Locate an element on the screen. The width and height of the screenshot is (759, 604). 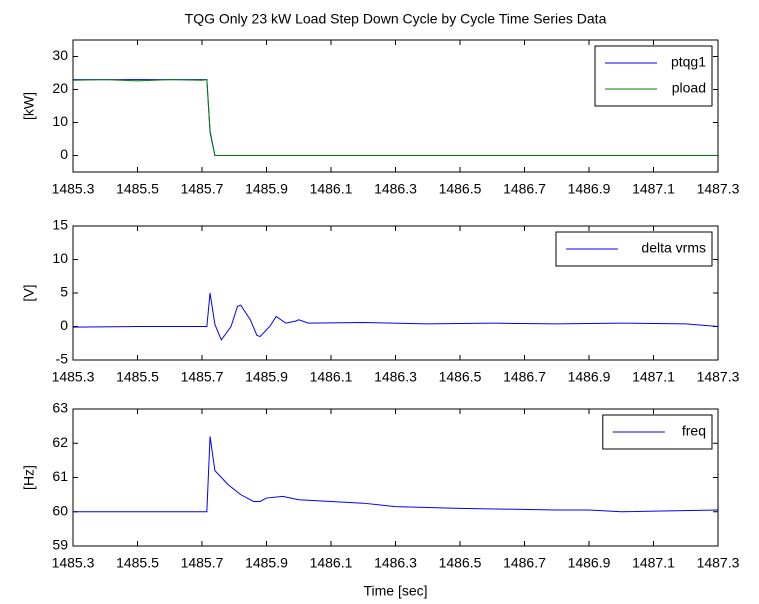
legend-label: freq is located at coordinates (694, 431).